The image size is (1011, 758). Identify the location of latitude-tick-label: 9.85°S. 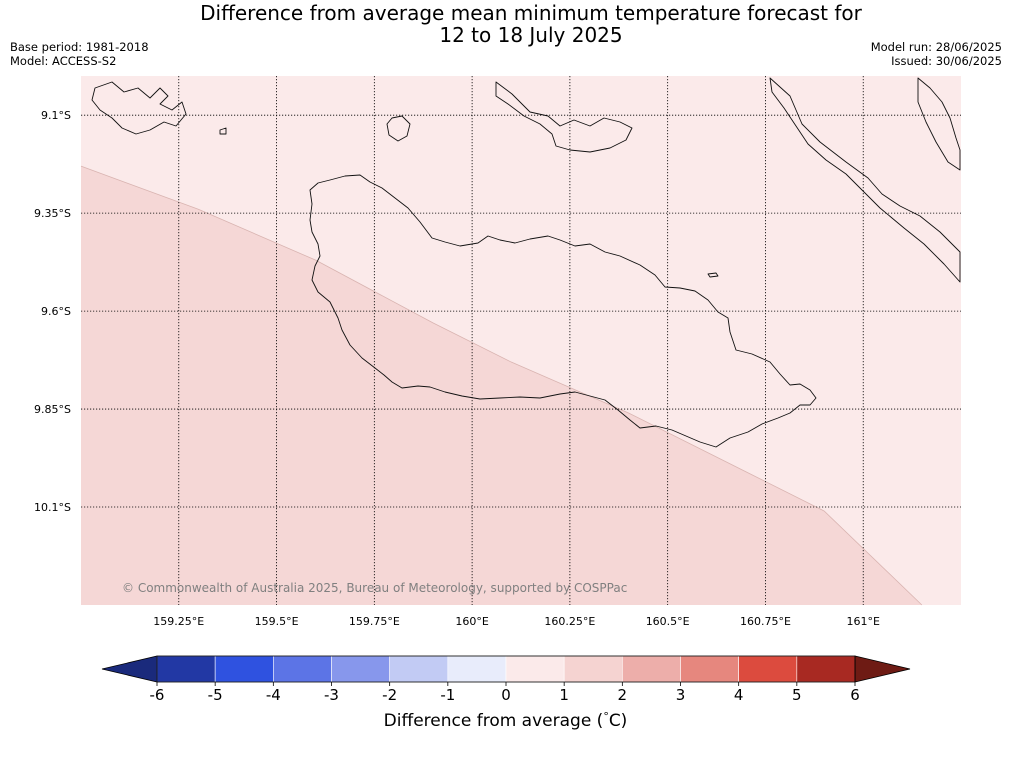
(52, 409).